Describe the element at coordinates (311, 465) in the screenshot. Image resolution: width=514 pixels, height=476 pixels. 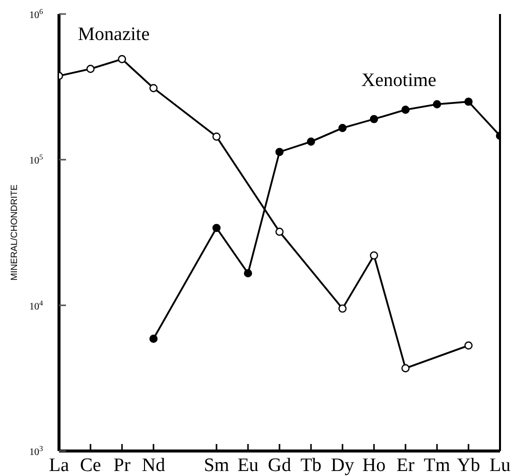
I see `x-tick-label: Tb` at that location.